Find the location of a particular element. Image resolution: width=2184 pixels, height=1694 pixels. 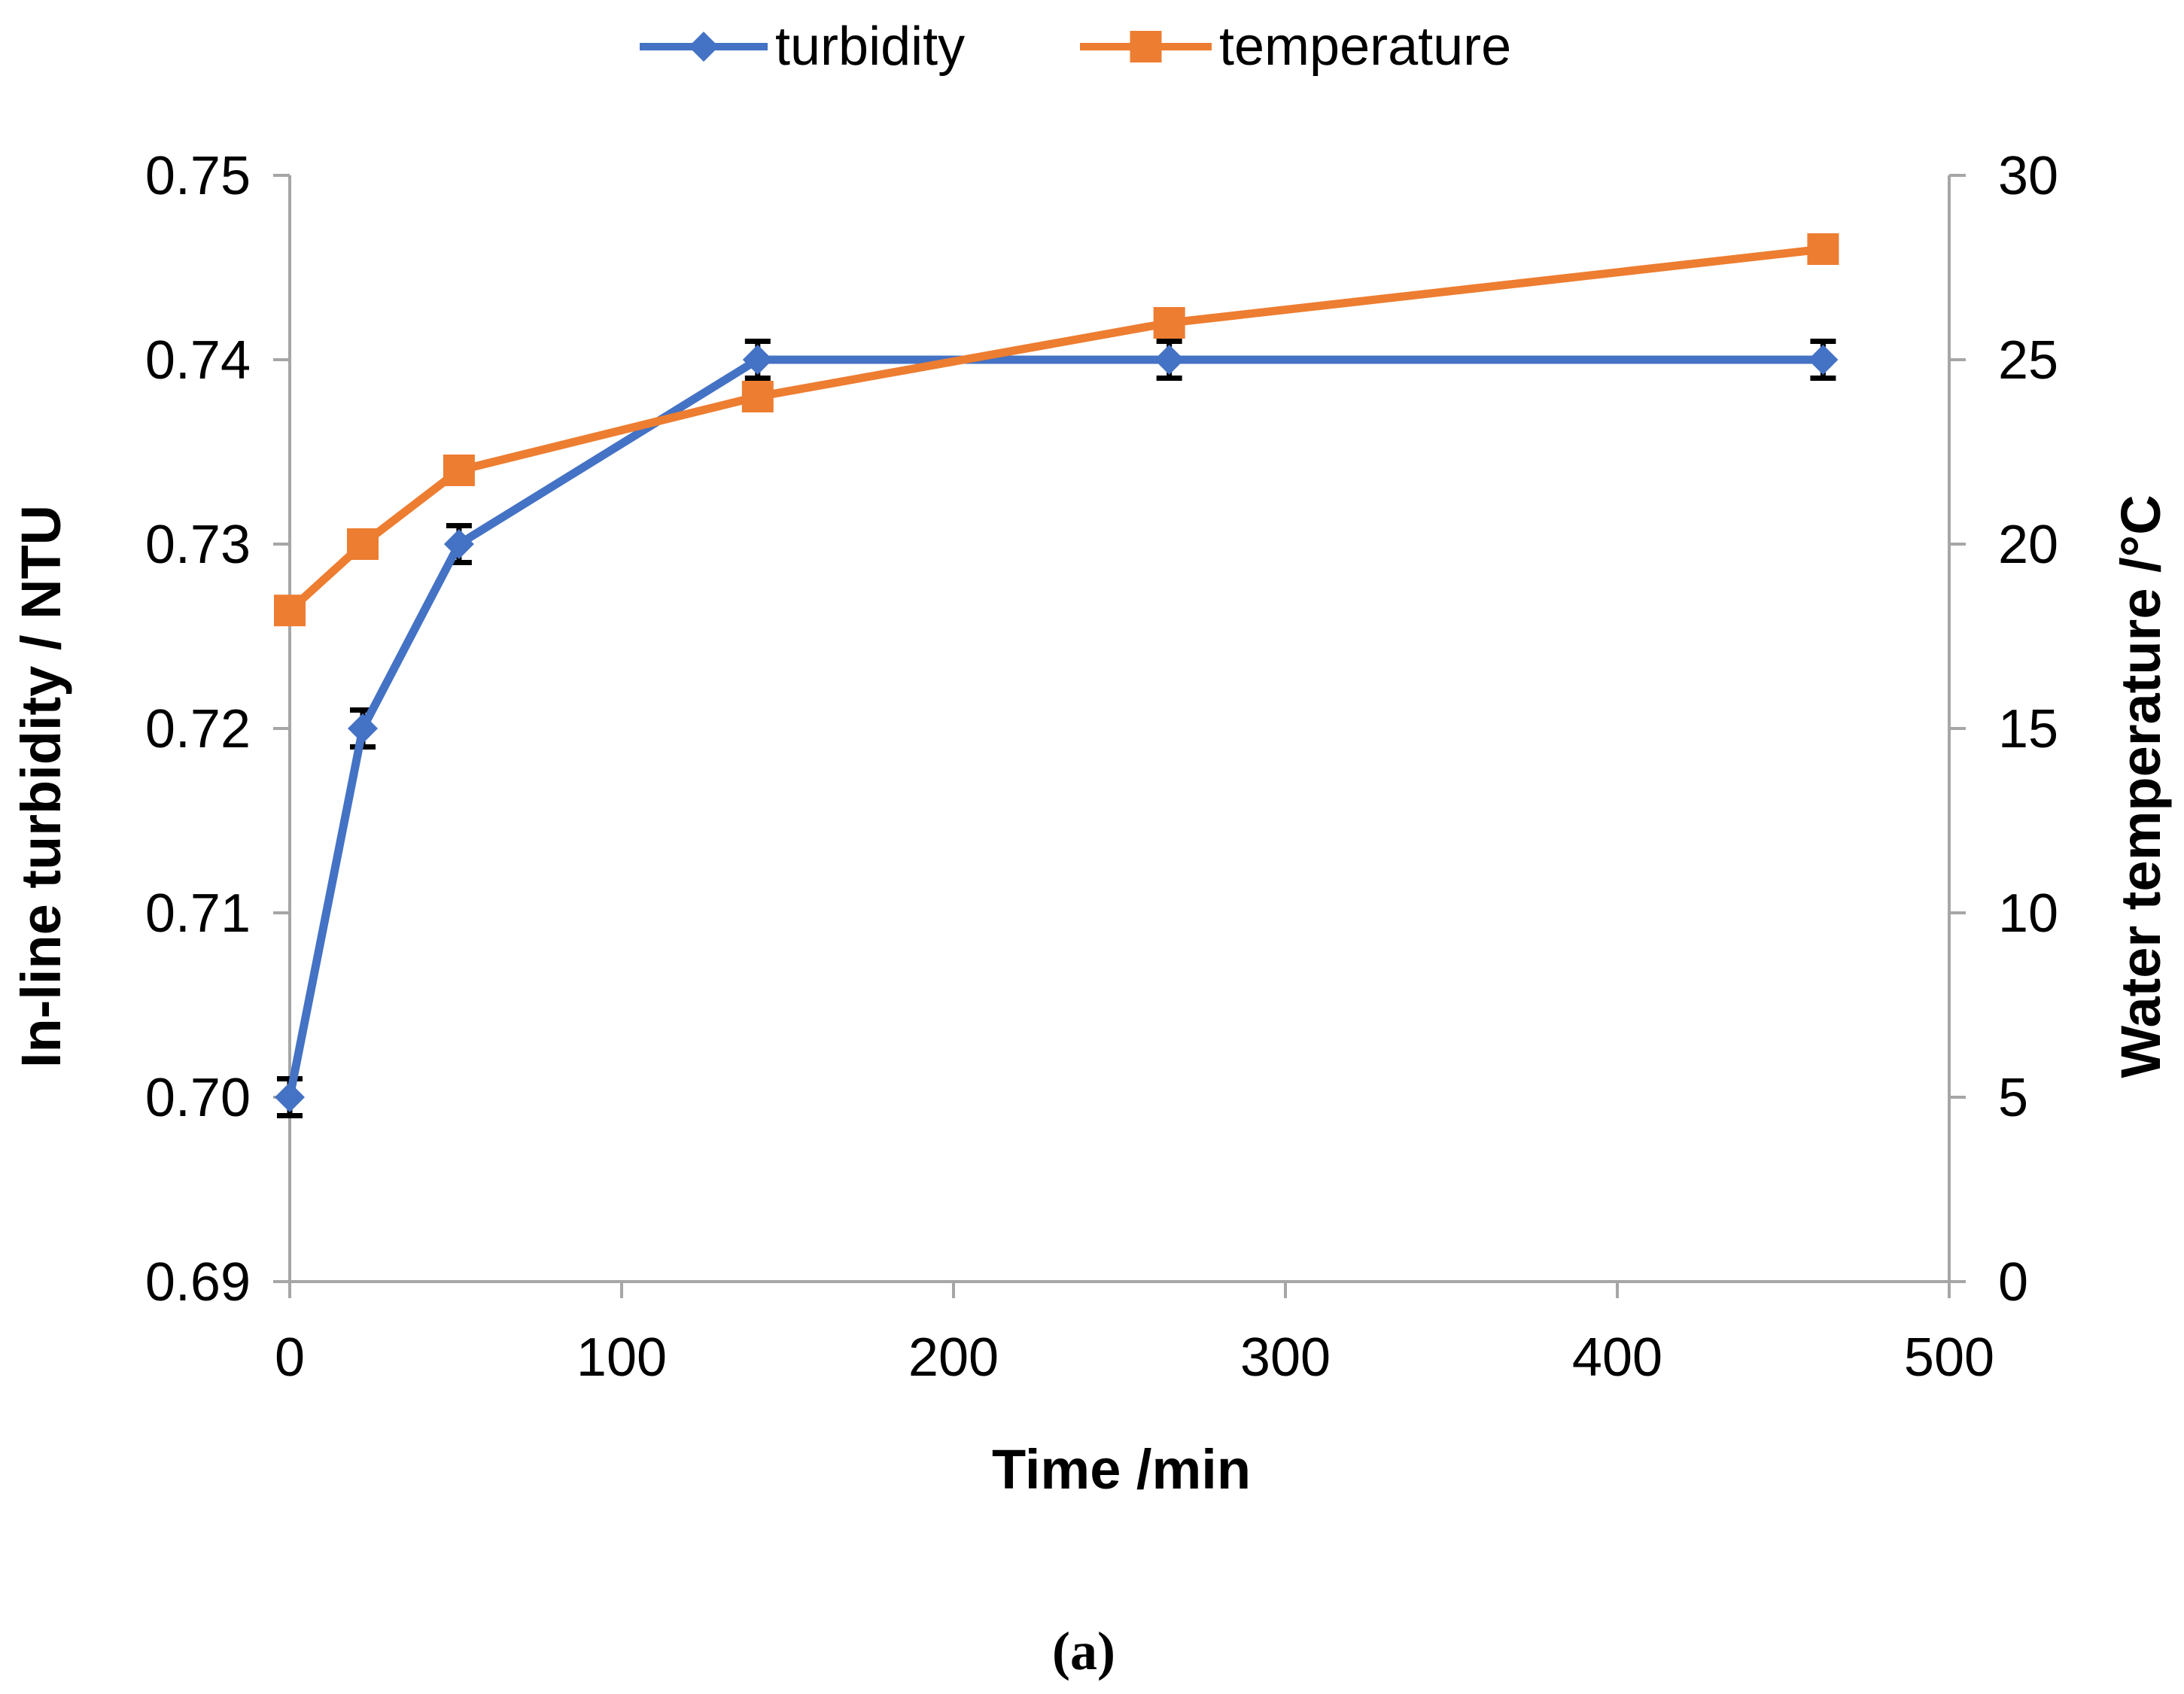

y-right-tick-label: 10 is located at coordinates (2028, 914).